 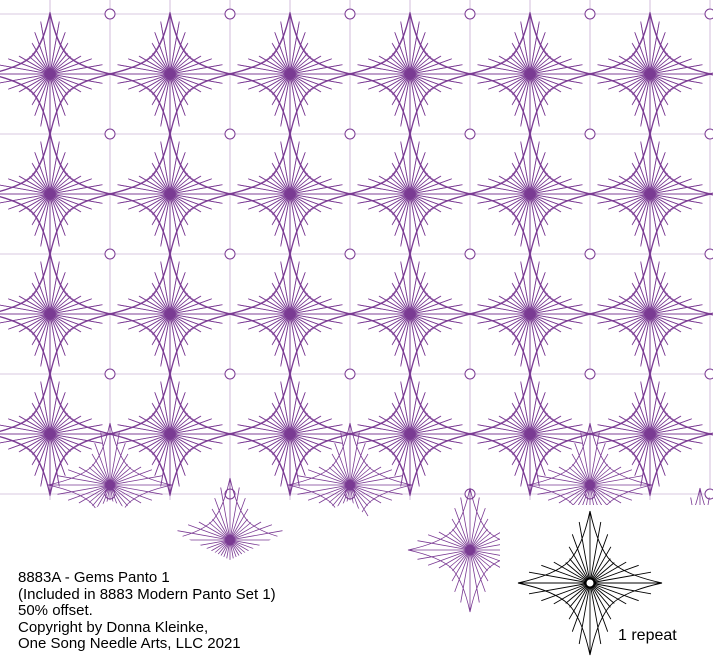 I want to click on company-line: One Song Needle Arts, LLC 2021, so click(x=129, y=643).